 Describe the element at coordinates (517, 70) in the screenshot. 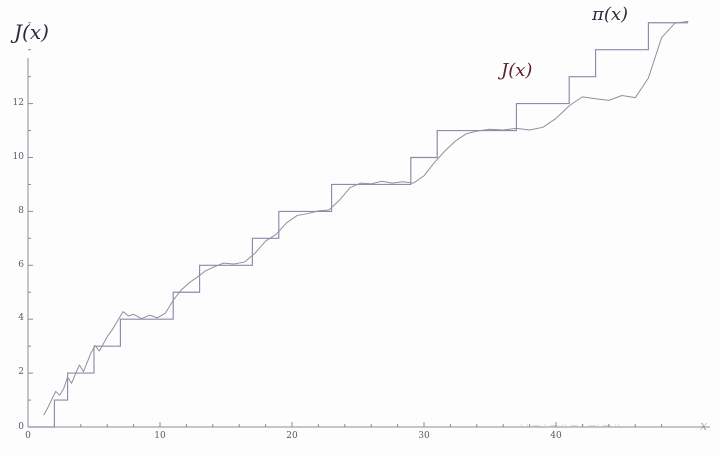

I see `j-curve-annotation: J(x)` at that location.